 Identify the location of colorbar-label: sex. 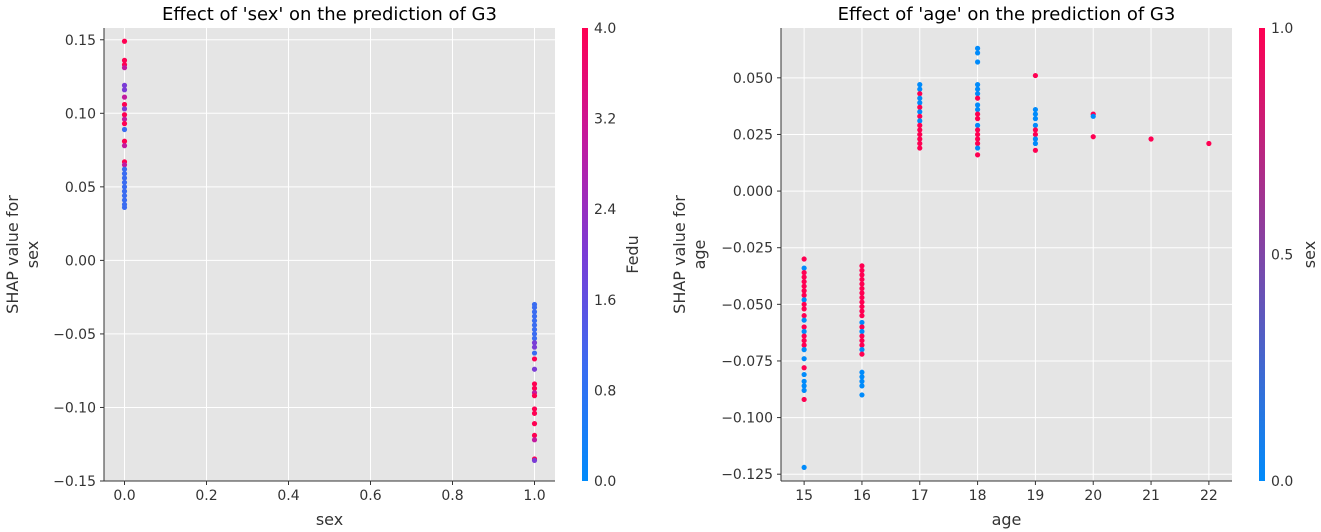
(1309, 254).